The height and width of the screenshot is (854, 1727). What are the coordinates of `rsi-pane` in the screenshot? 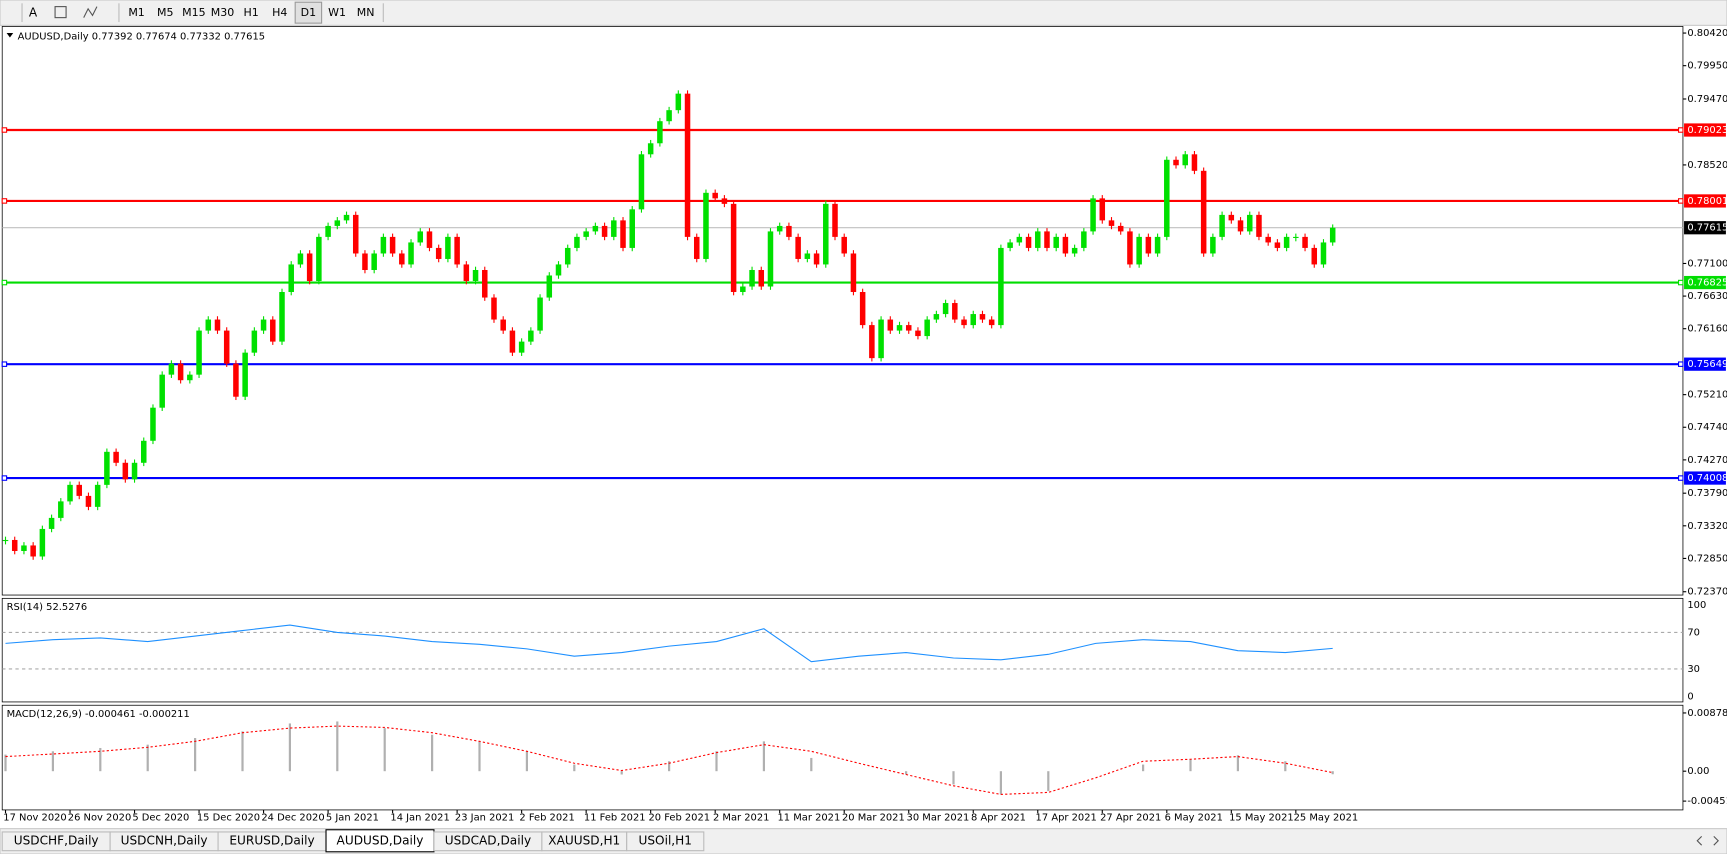 It's located at (842, 650).